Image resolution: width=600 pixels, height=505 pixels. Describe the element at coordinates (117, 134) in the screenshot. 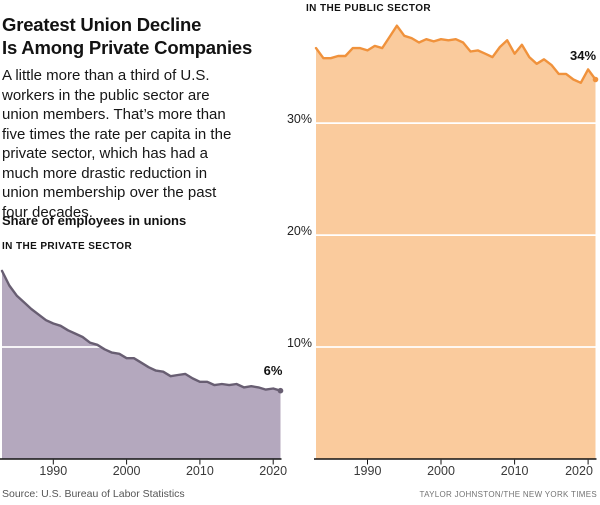

I see `text-line: five times the rate per capita in the` at that location.